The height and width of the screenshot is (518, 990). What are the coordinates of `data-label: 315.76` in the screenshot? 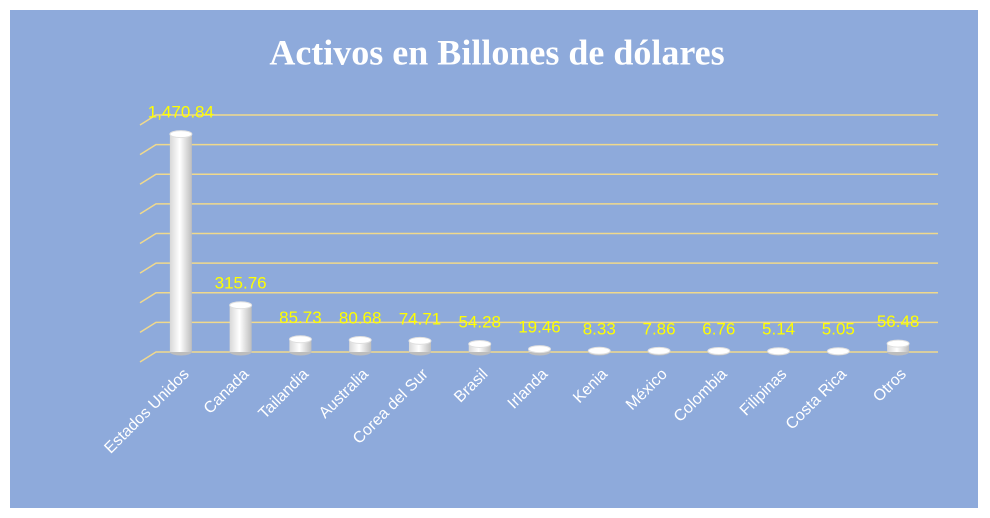 It's located at (241, 283).